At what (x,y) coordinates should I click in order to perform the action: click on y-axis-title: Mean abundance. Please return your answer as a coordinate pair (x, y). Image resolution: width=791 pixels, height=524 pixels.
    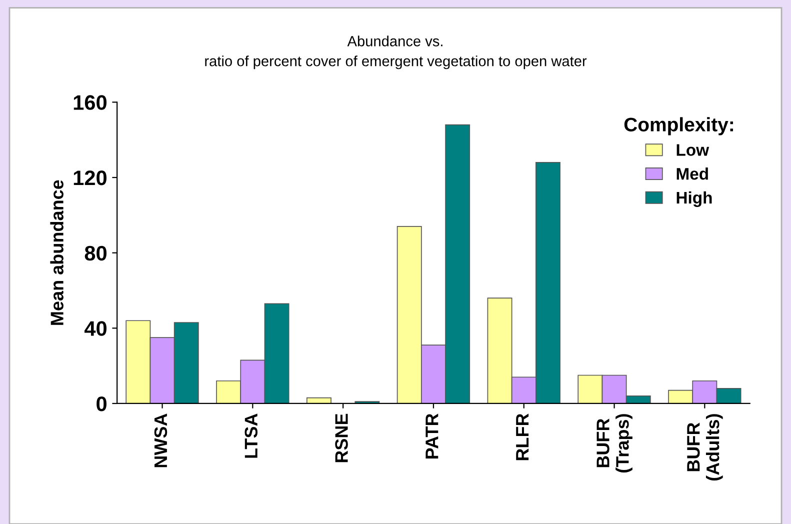
    Looking at the image, I should click on (57, 252).